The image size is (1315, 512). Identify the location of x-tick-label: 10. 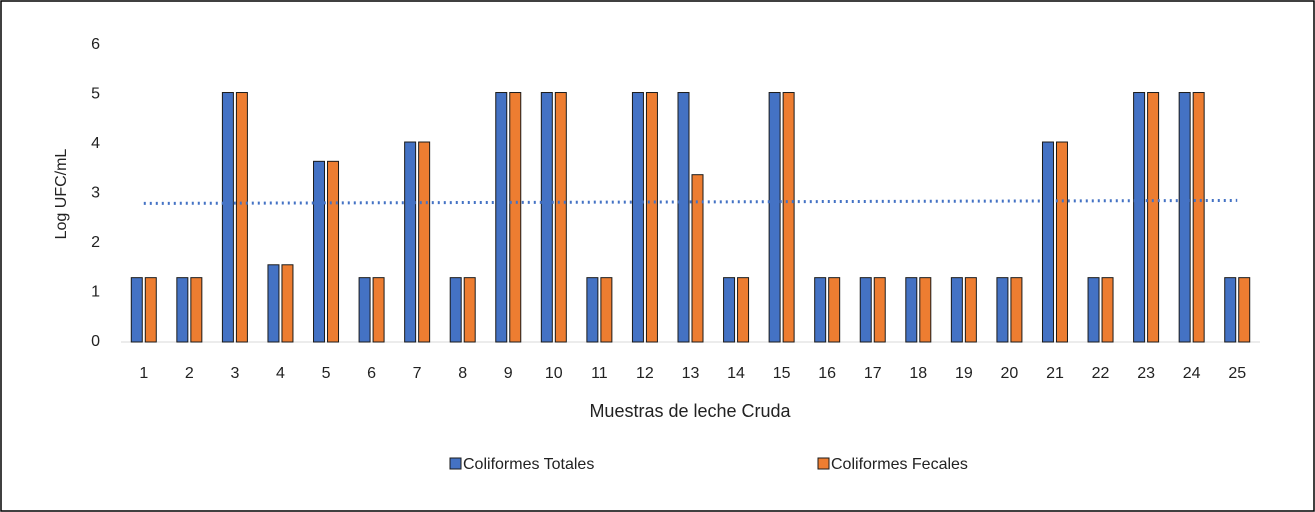
(554, 373).